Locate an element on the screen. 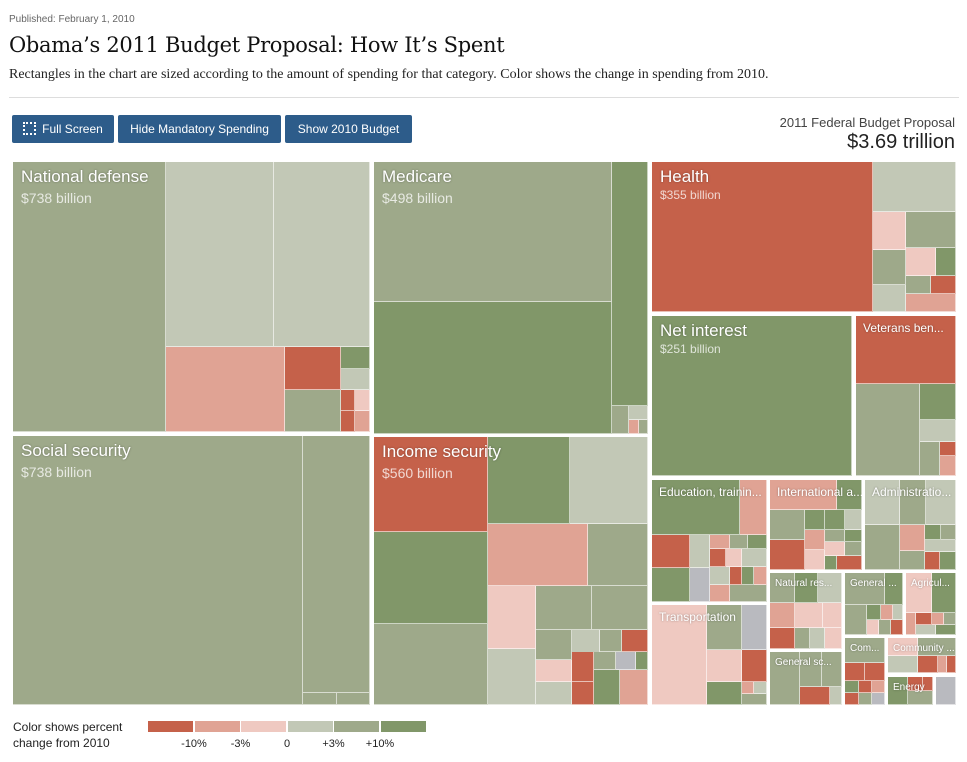 This screenshot has height=762, width=967. treemap-category: Income security $560 billion is located at coordinates (511, 571).